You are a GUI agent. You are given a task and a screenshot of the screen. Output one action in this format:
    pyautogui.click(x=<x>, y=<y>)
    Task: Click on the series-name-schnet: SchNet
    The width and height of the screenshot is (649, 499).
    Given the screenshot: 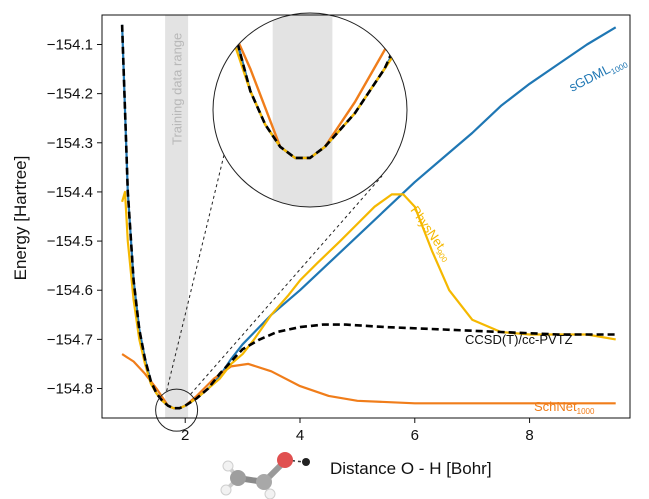 What is the action you would take?
    pyautogui.click(x=555, y=406)
    